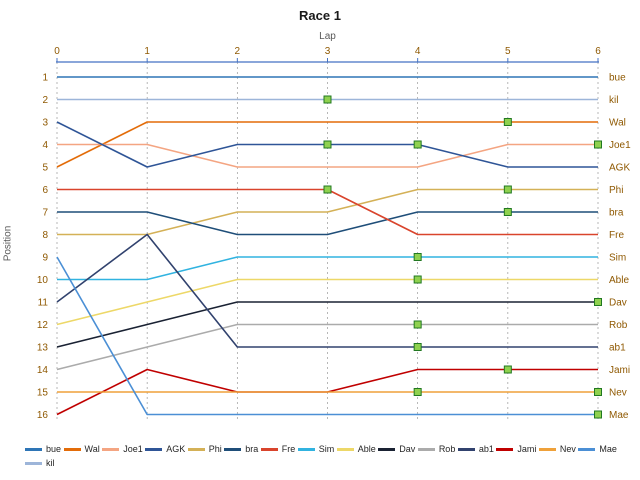 The width and height of the screenshot is (640, 480). Describe the element at coordinates (316, 449) in the screenshot. I see `legend-item-Sim: Sim` at that location.